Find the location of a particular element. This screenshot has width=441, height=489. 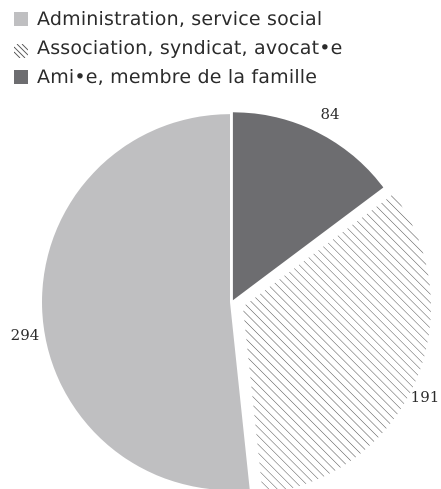

legend-item-administration: Administration, service social is located at coordinates (178, 18).